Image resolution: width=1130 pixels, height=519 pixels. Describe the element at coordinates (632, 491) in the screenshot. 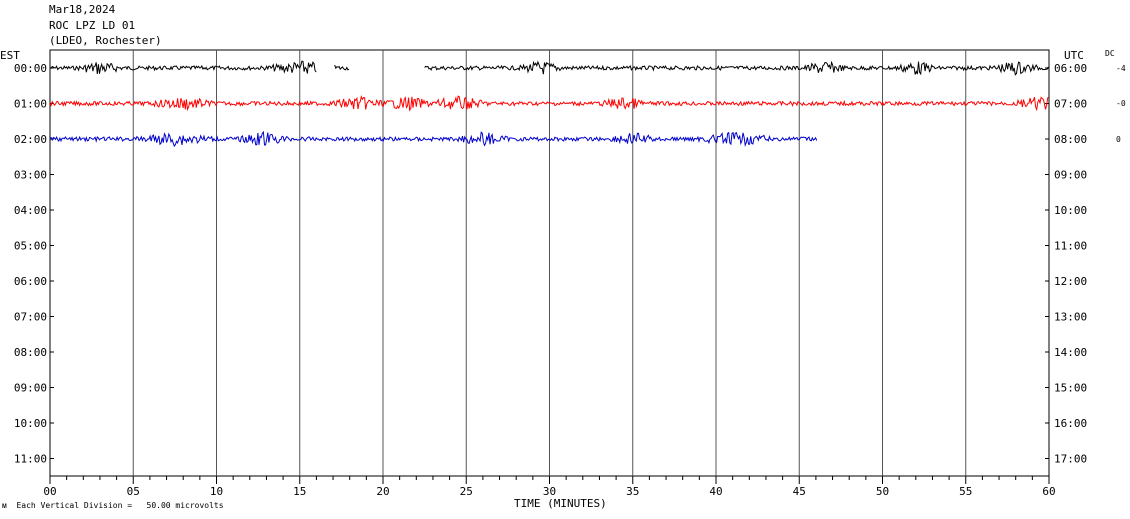

I see `x-tick-label: 35` at that location.